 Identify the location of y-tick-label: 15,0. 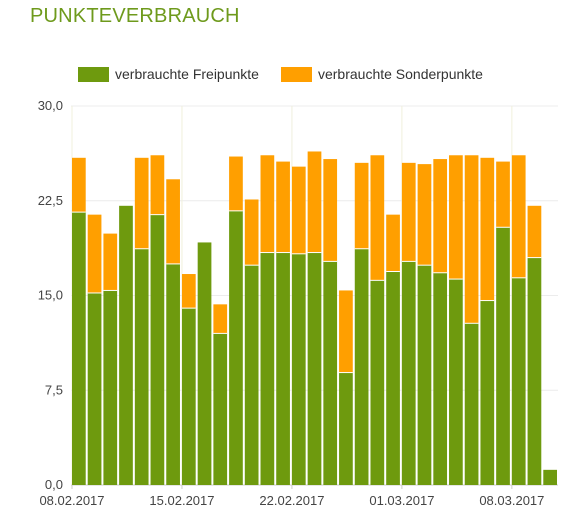
(50, 295).